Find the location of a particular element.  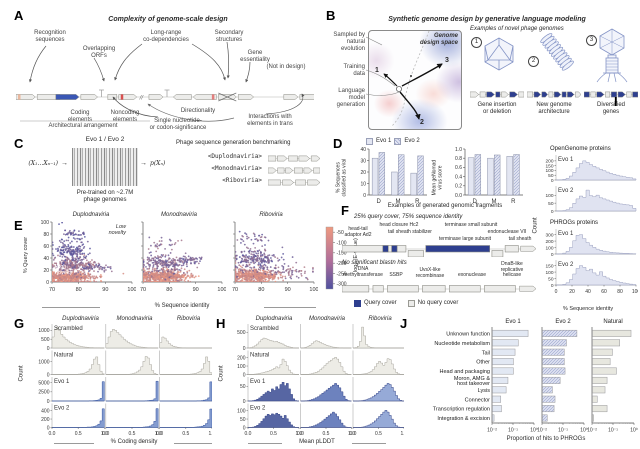

arrow-out-icon: → is located at coordinates (143, 163).